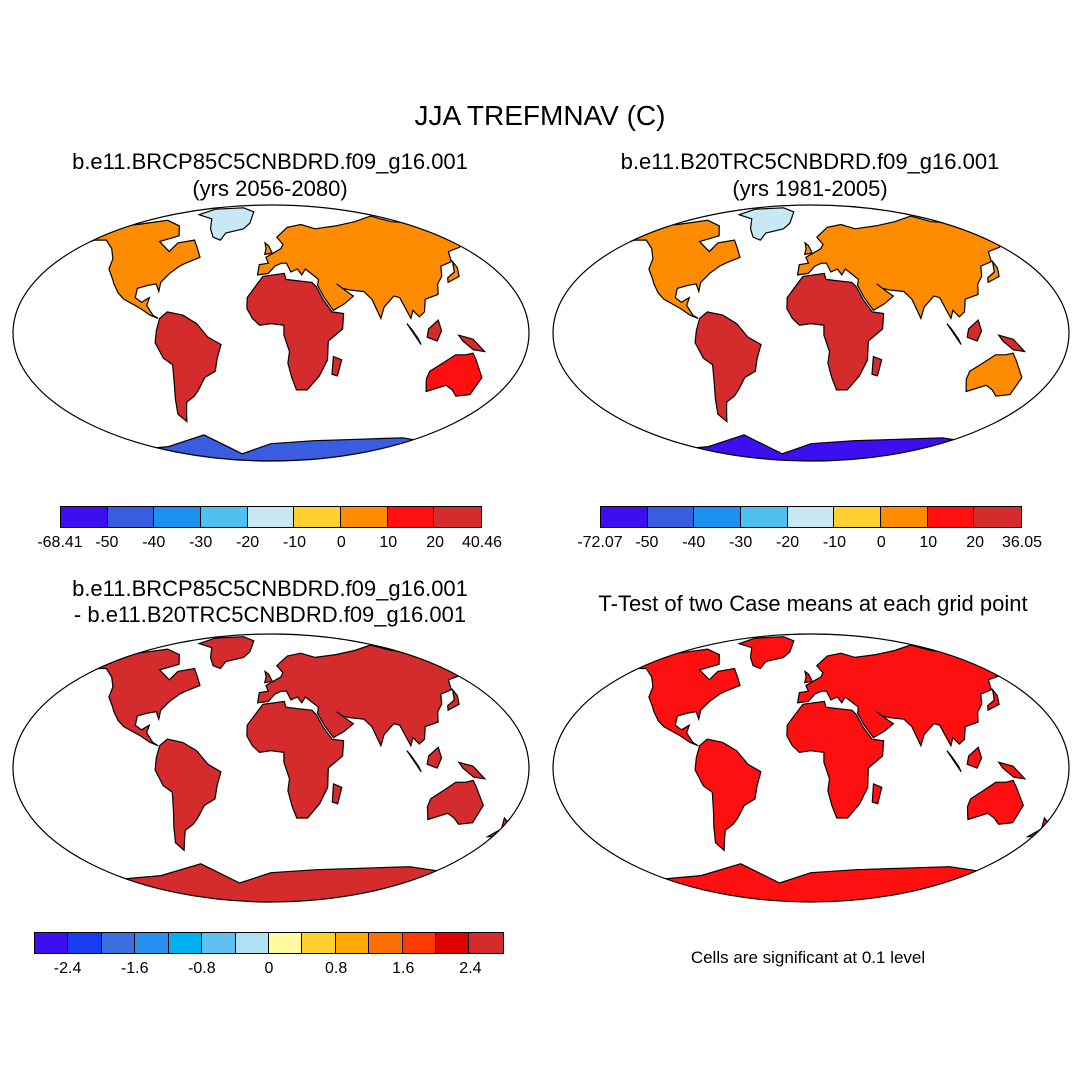 This screenshot has height=1080, width=1080. What do you see at coordinates (808, 957) in the screenshot?
I see `significance-note: Cells are significant at 0.1 level` at bounding box center [808, 957].